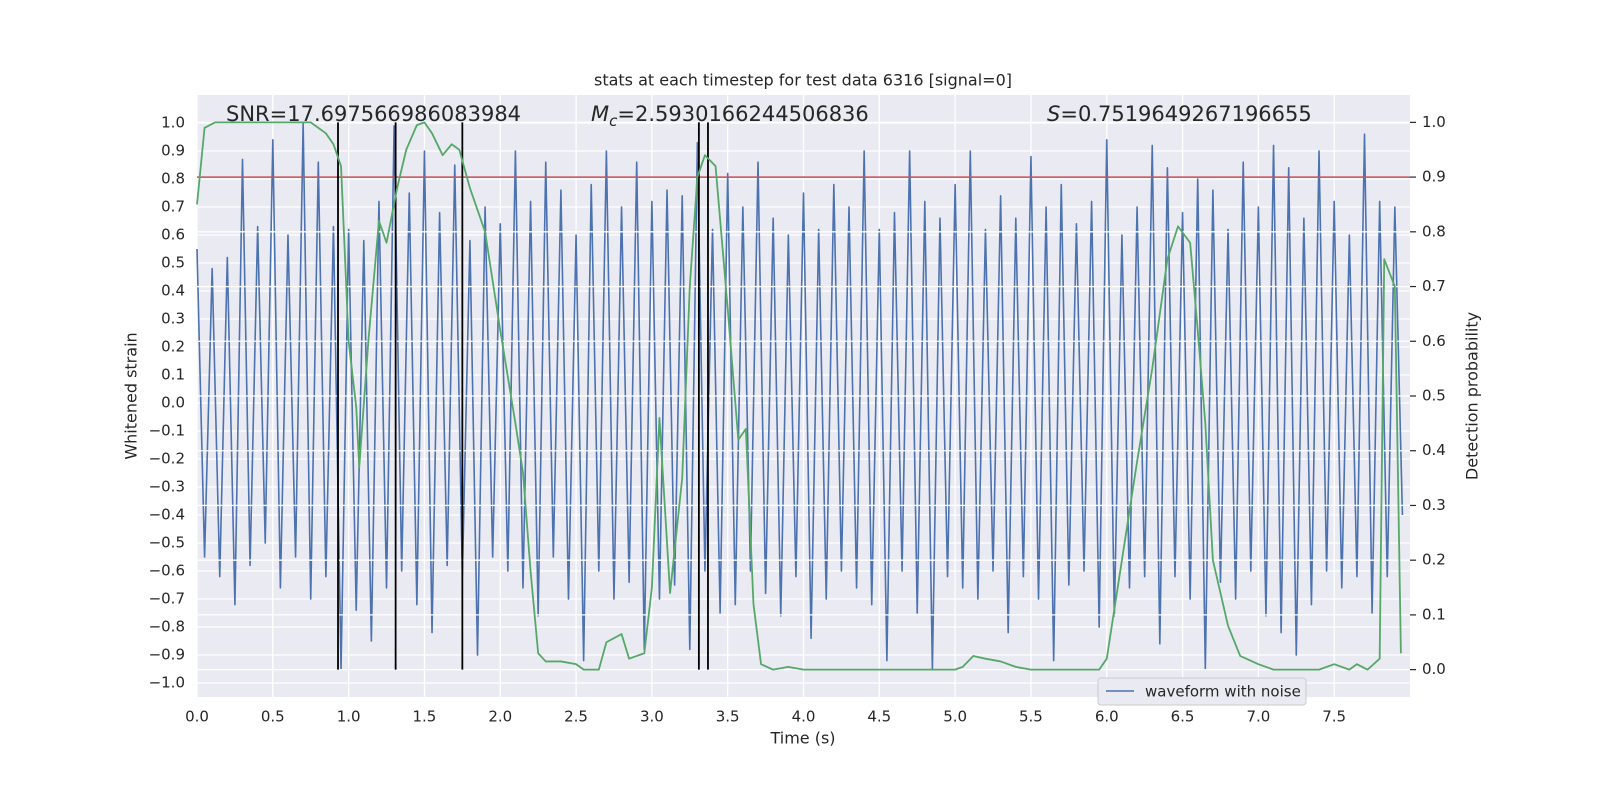 The image size is (1600, 800). I want to click on x-tick-label: 0.5, so click(273, 717).